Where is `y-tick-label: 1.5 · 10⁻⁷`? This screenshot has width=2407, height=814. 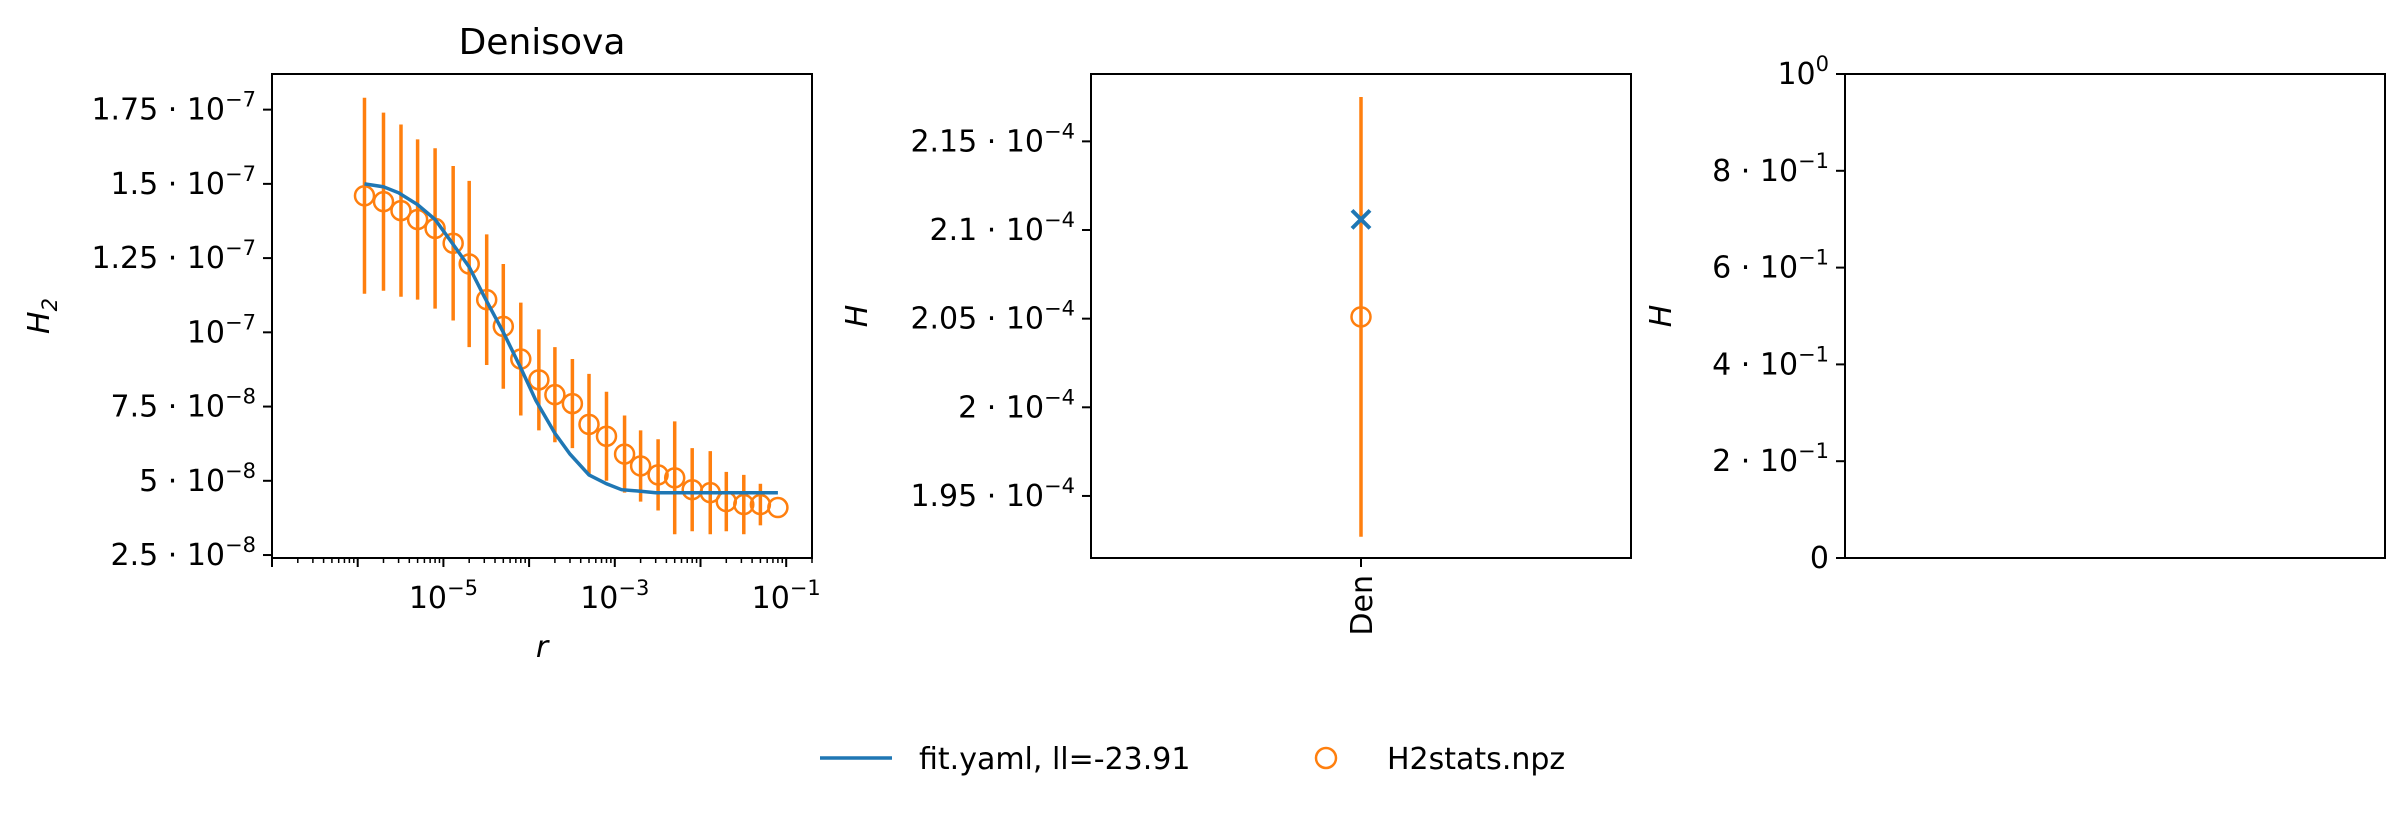
y-tick-label: 1.5 · 10⁻⁷ is located at coordinates (183, 182).